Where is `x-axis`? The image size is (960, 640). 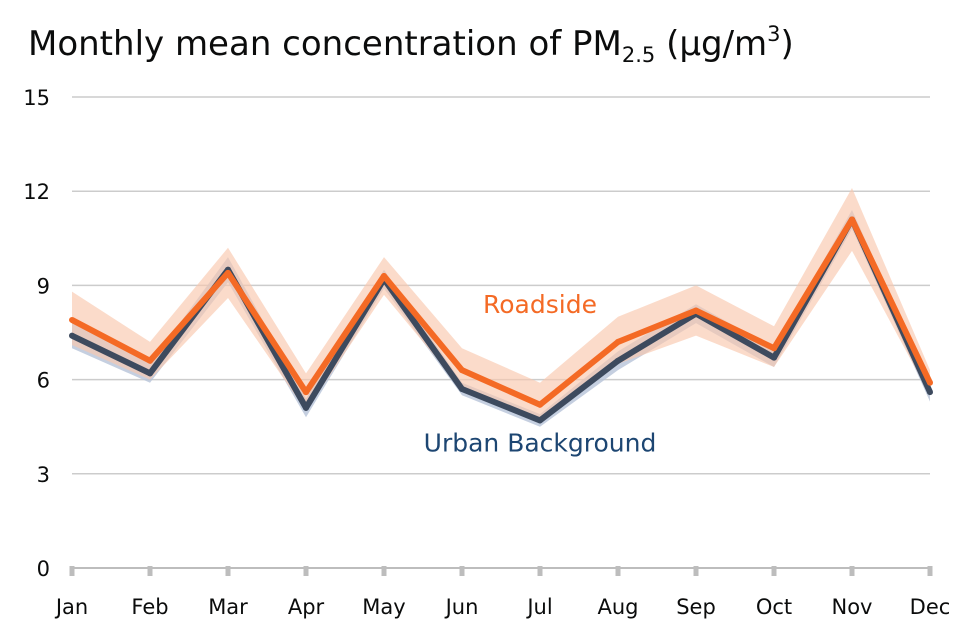 x-axis is located at coordinates (501, 571).